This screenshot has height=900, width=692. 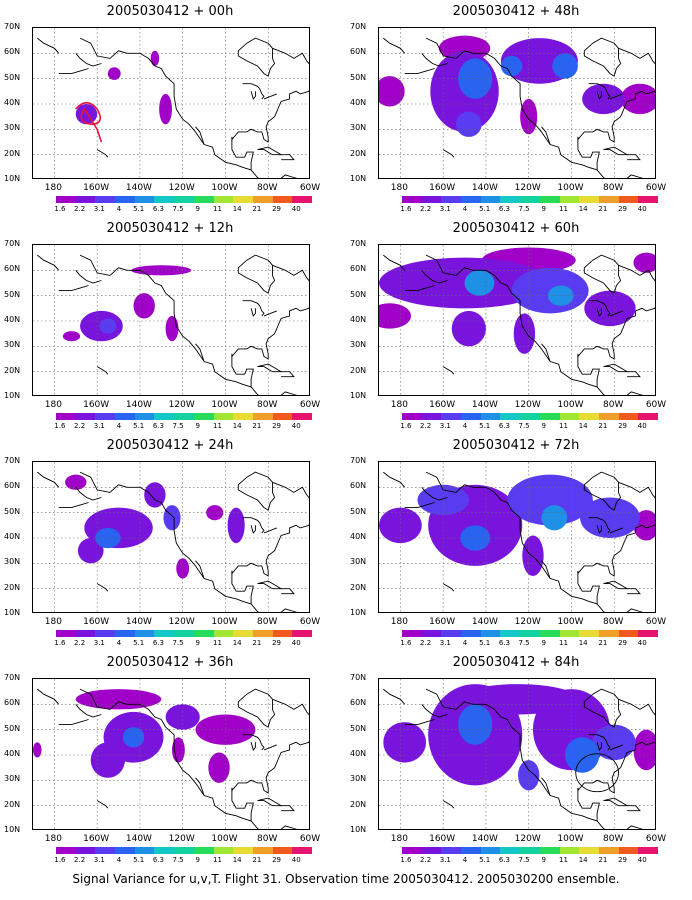 I want to click on lon-label: 120W, so click(x=181, y=839).